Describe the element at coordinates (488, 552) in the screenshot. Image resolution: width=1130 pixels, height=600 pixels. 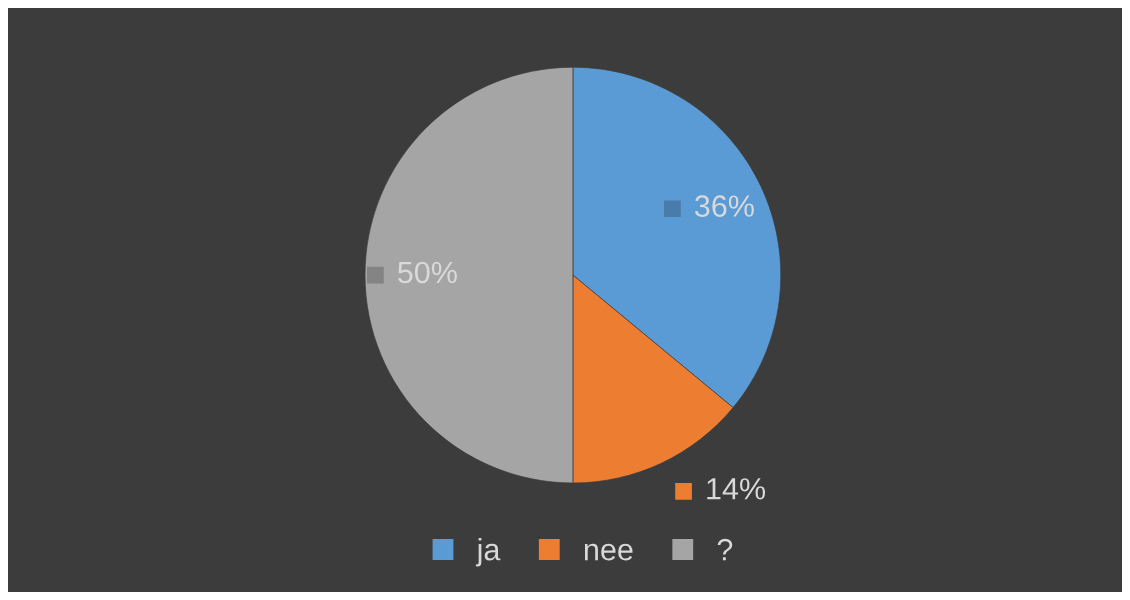
I see `legend-label: ja` at that location.